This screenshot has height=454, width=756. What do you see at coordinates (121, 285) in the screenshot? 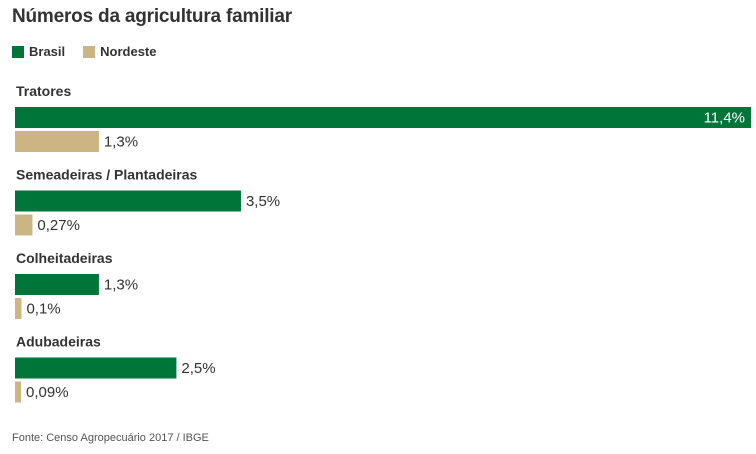
I see `value-label-colheitadeiras-brasil: 1,3%` at bounding box center [121, 285].